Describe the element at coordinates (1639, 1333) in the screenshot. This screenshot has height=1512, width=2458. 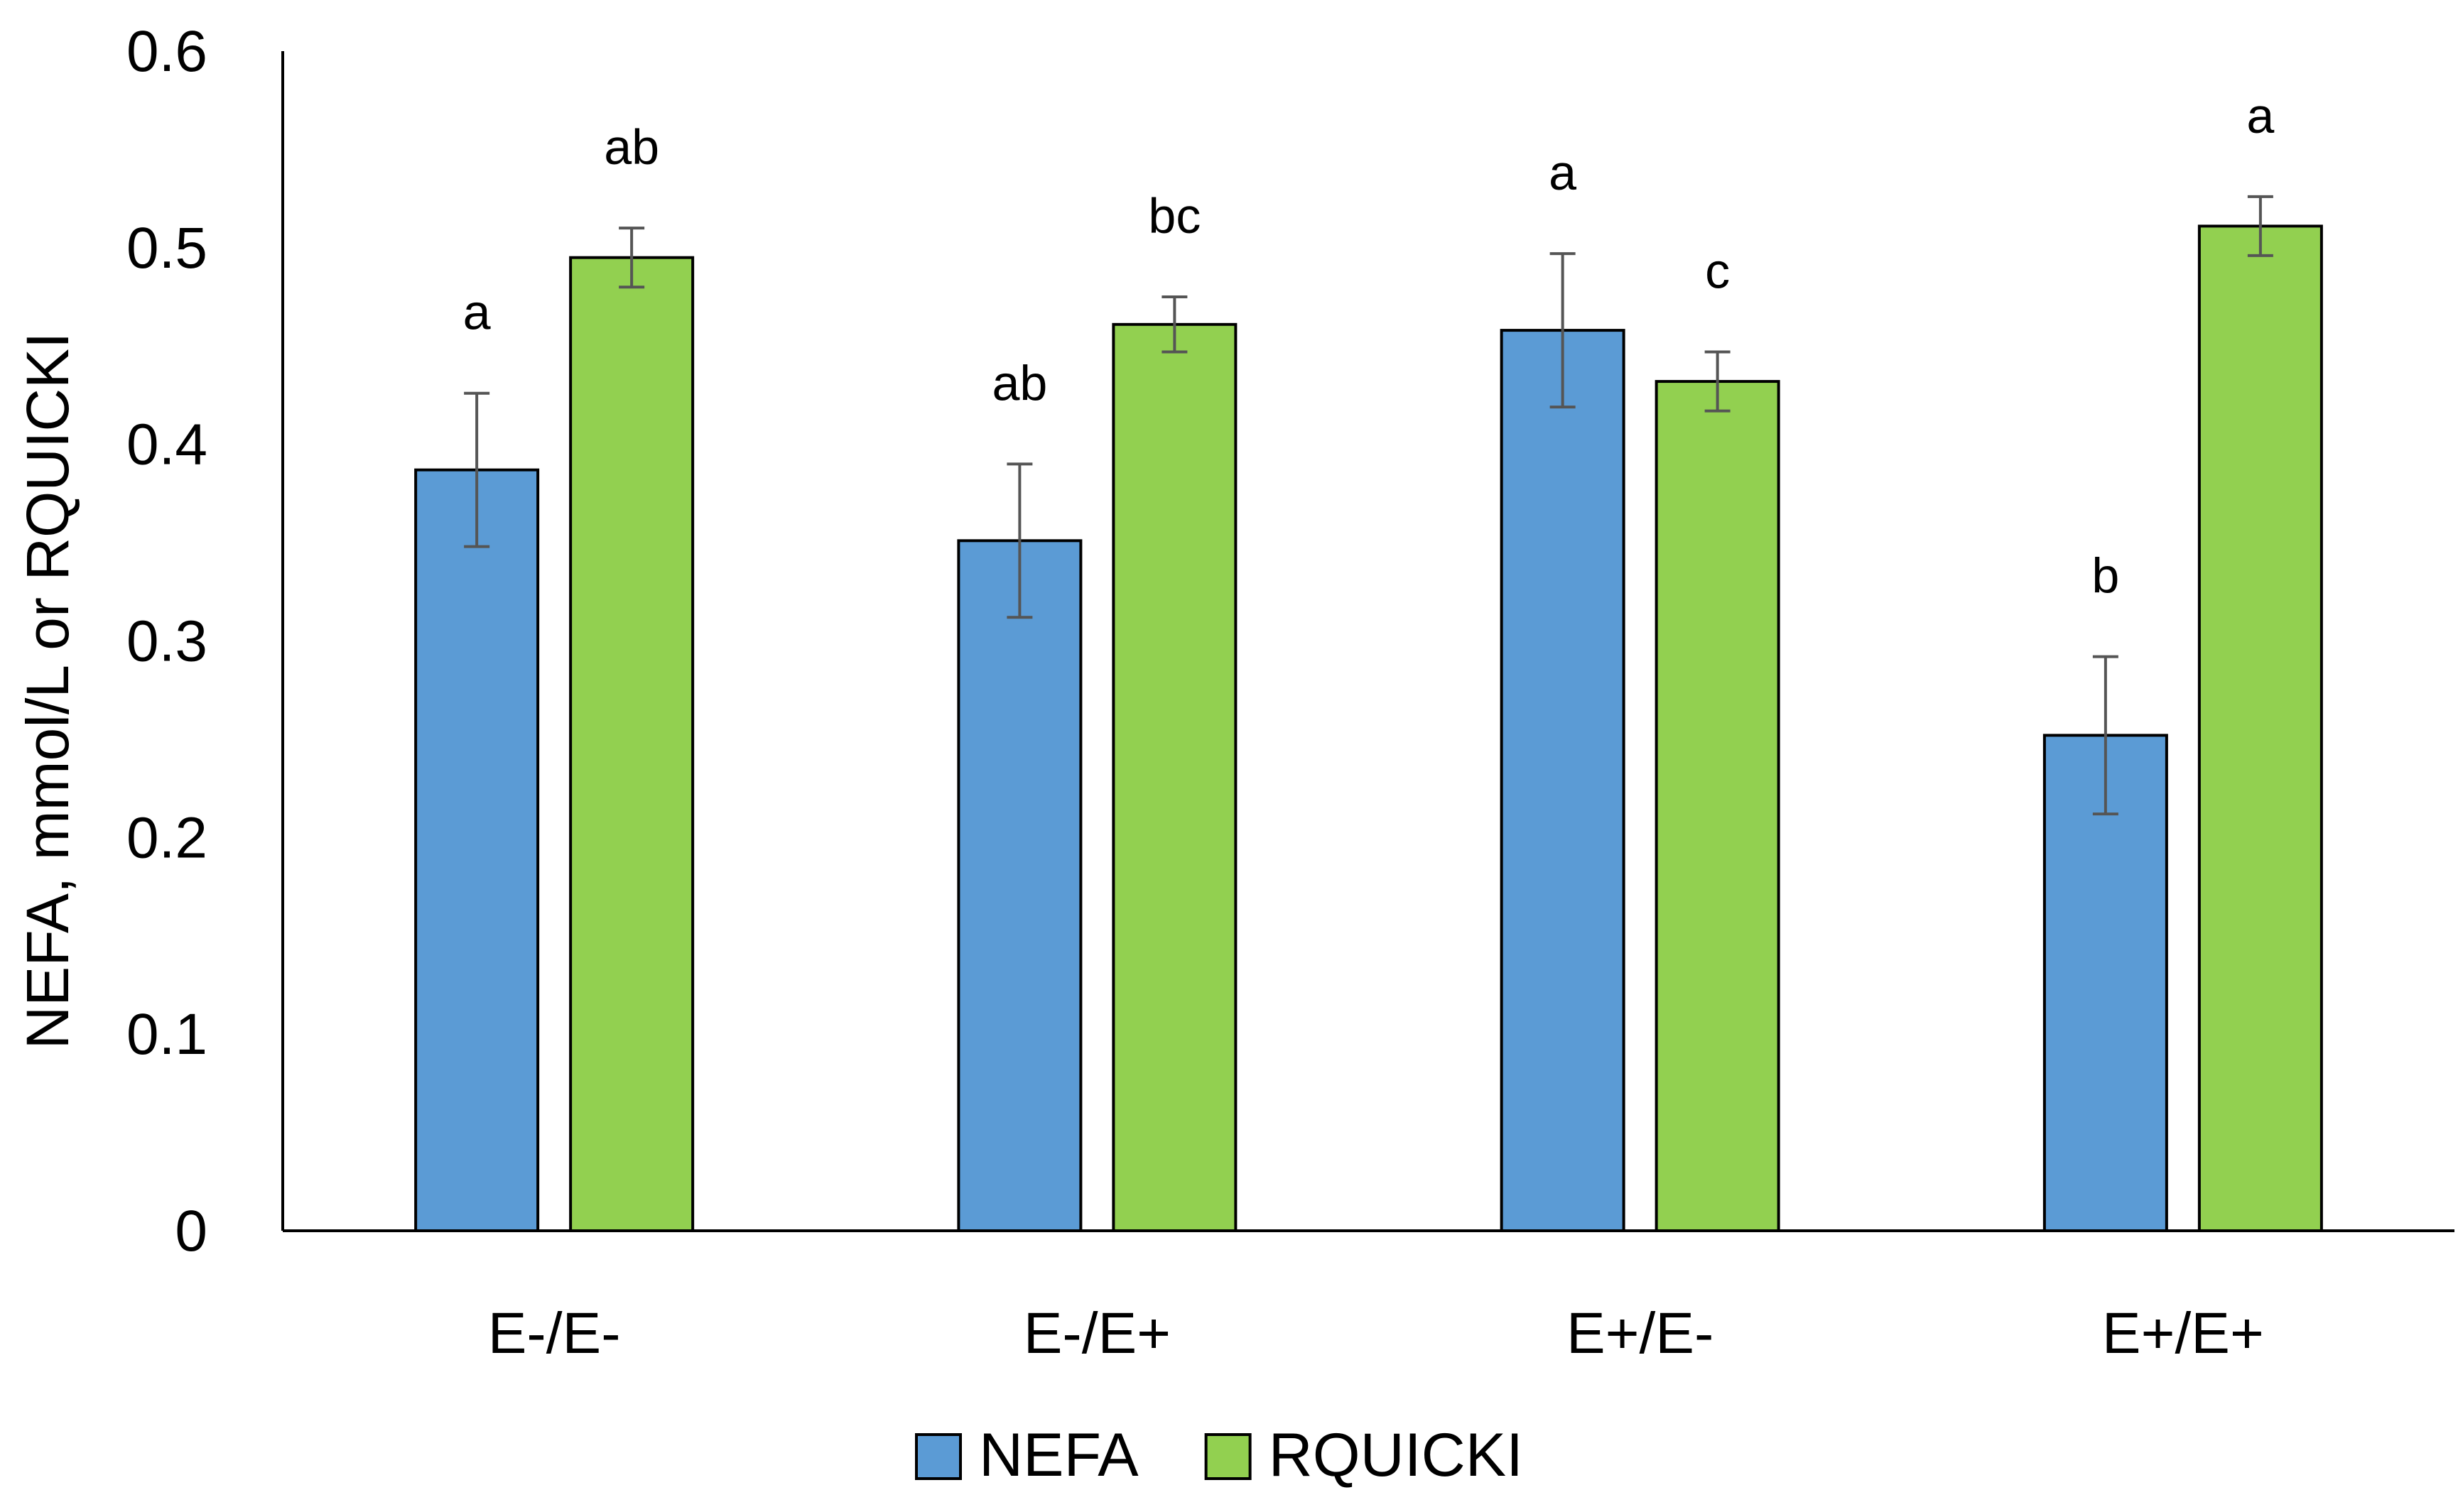
I see `x-category-label: E+/E-` at that location.